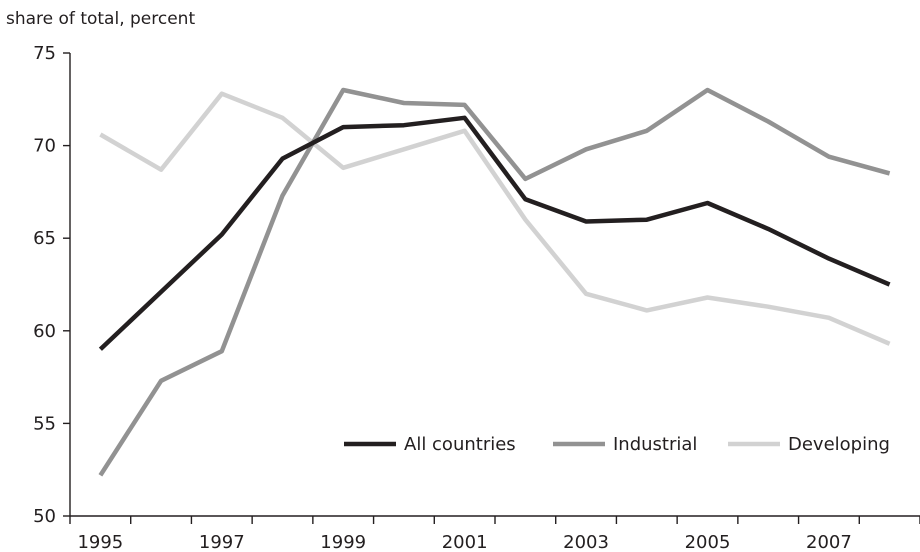  Describe the element at coordinates (44, 53) in the screenshot. I see `y-tick-label: 75` at that location.